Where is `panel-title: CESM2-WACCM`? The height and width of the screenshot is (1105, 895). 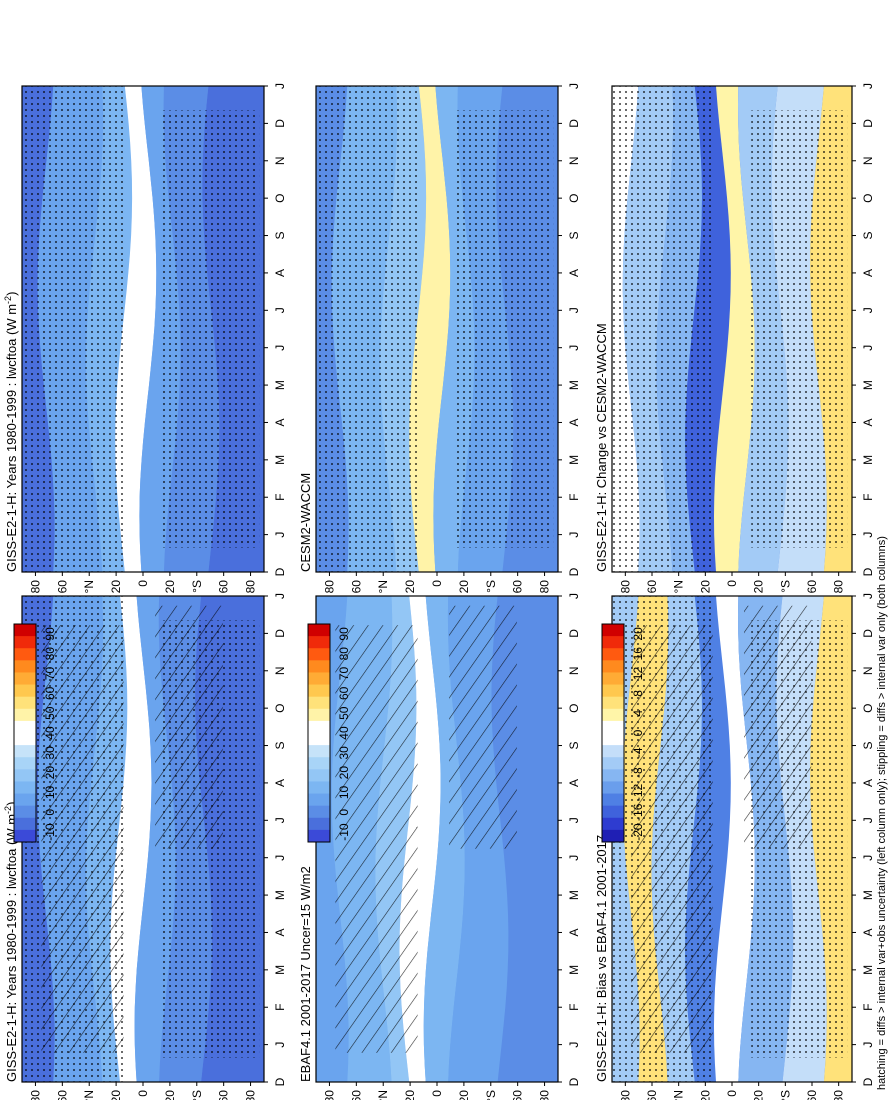 panel-title: CESM2-WACCM is located at coordinates (305, 522).